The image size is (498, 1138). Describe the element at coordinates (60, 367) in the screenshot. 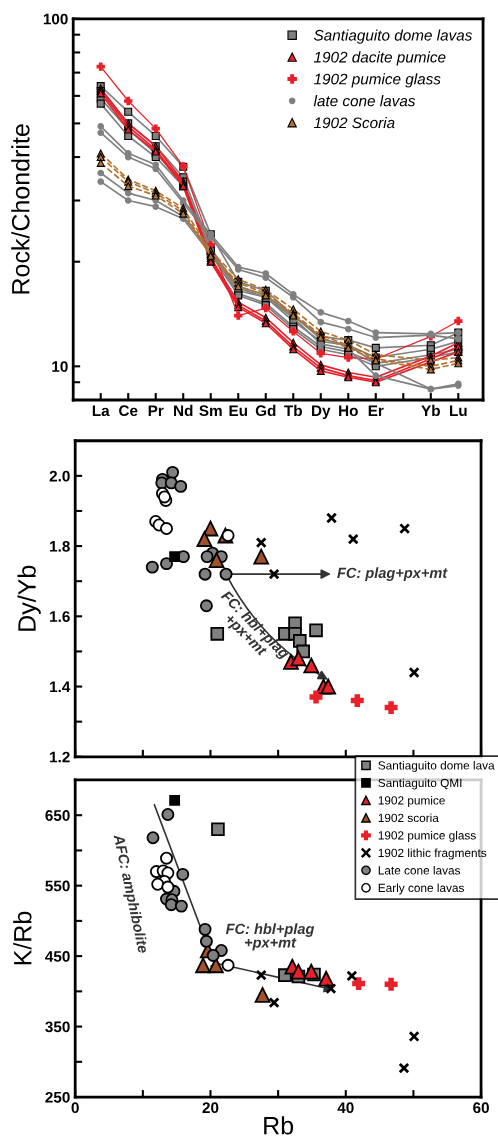

I see `y-tick-label: 10` at that location.